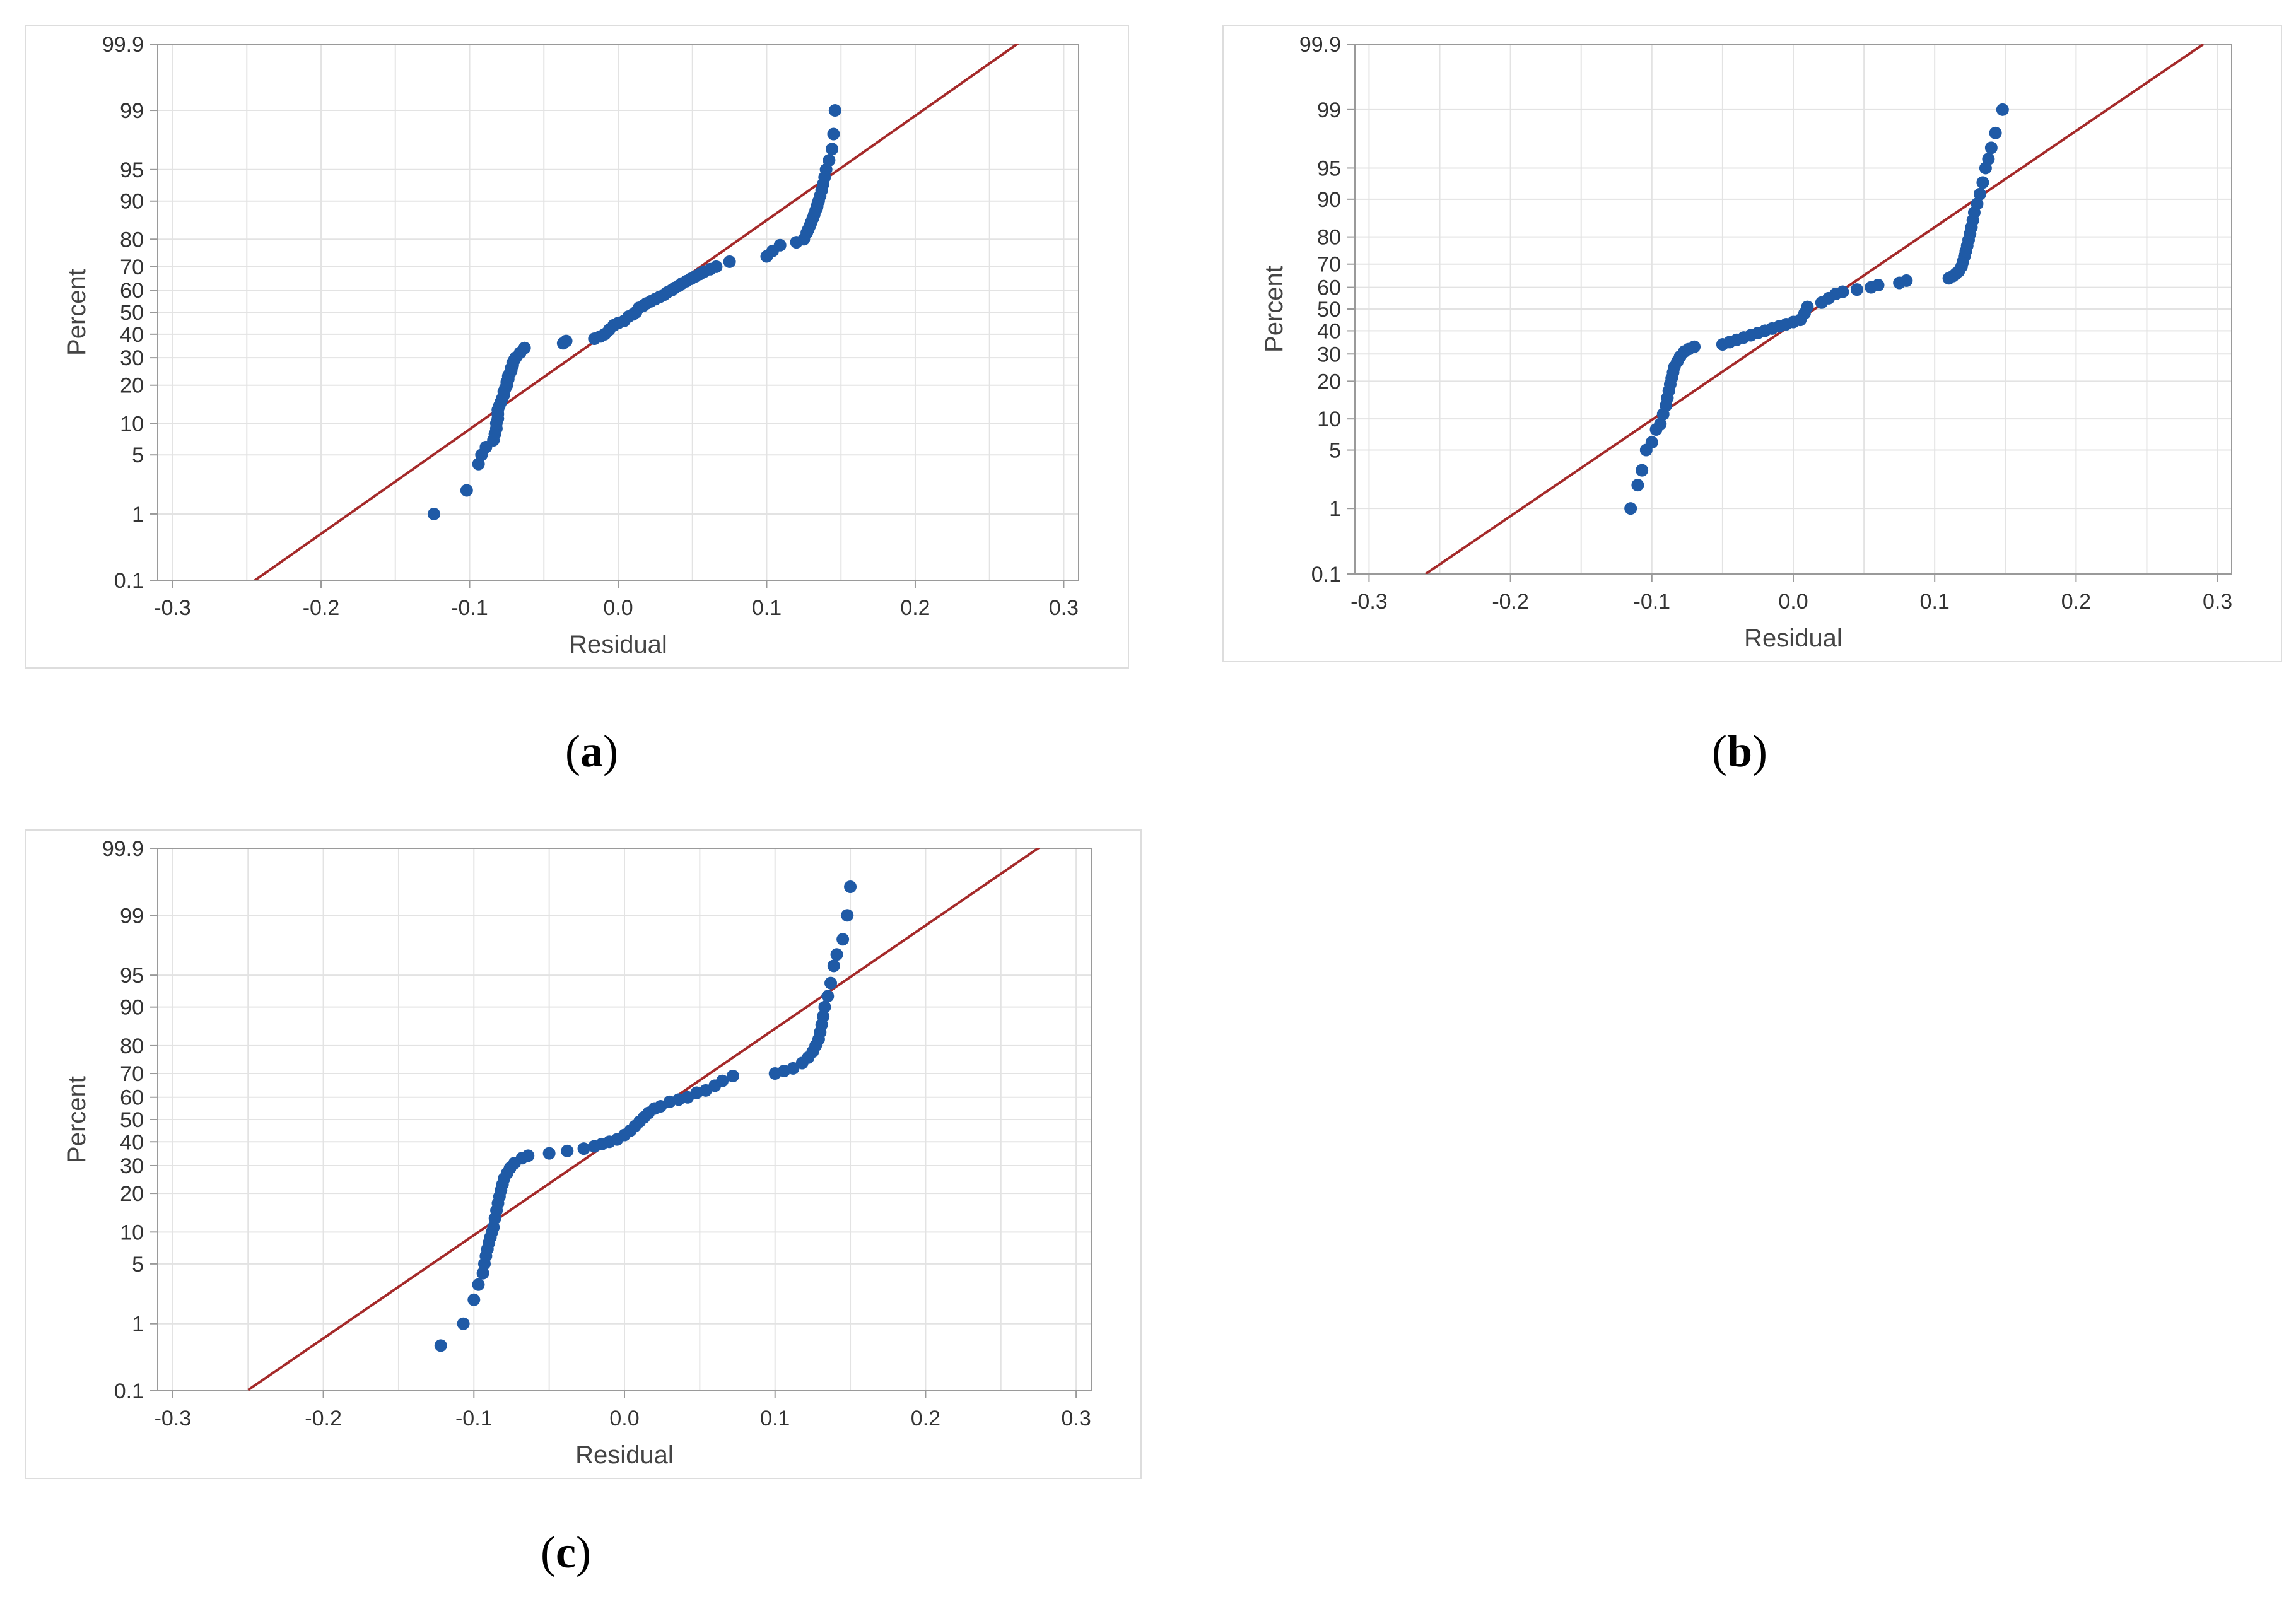  Describe the element at coordinates (618, 644) in the screenshot. I see `x-axis-title: Residual` at that location.